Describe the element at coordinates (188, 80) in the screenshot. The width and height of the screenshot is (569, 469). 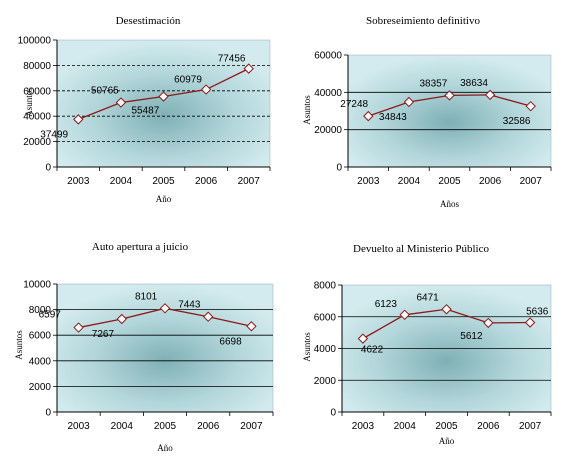
I see `data-label: 60979` at that location.